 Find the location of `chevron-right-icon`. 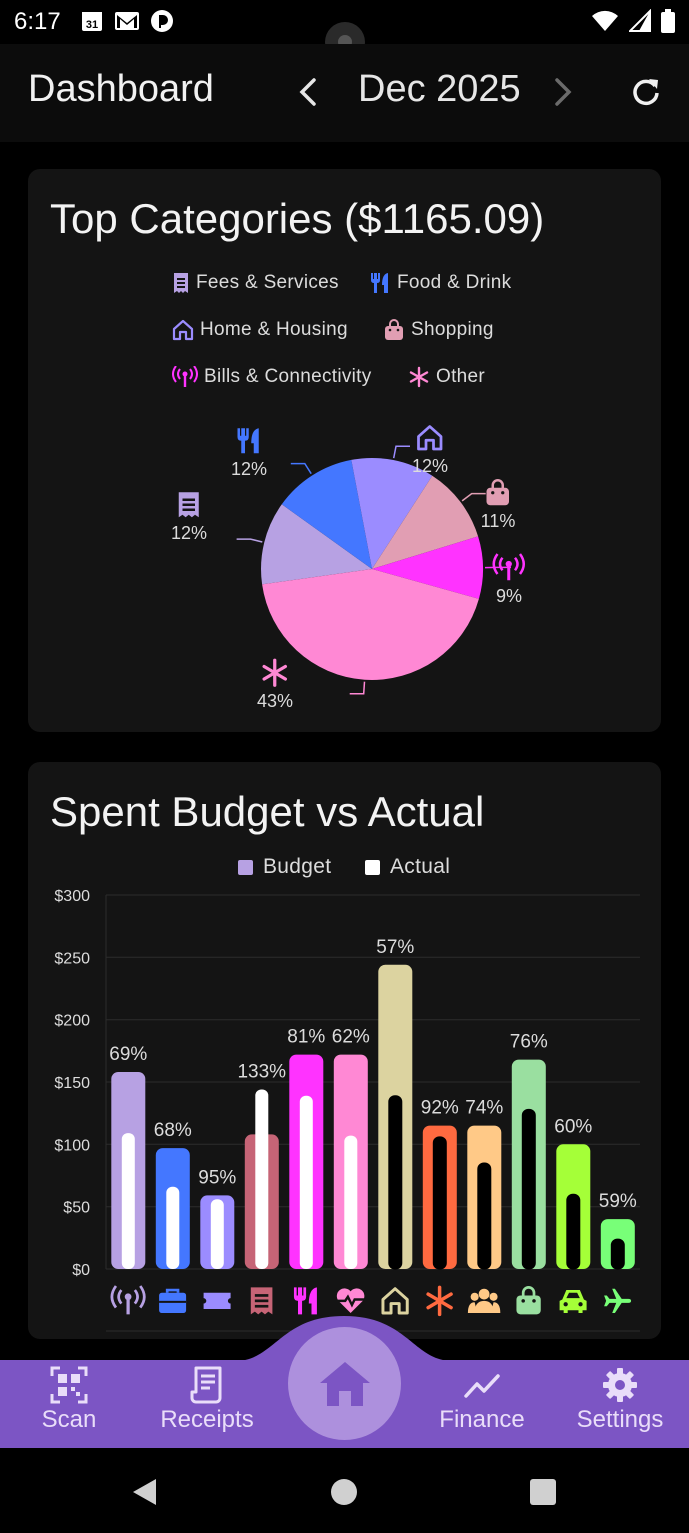

chevron-right-icon is located at coordinates (563, 92).